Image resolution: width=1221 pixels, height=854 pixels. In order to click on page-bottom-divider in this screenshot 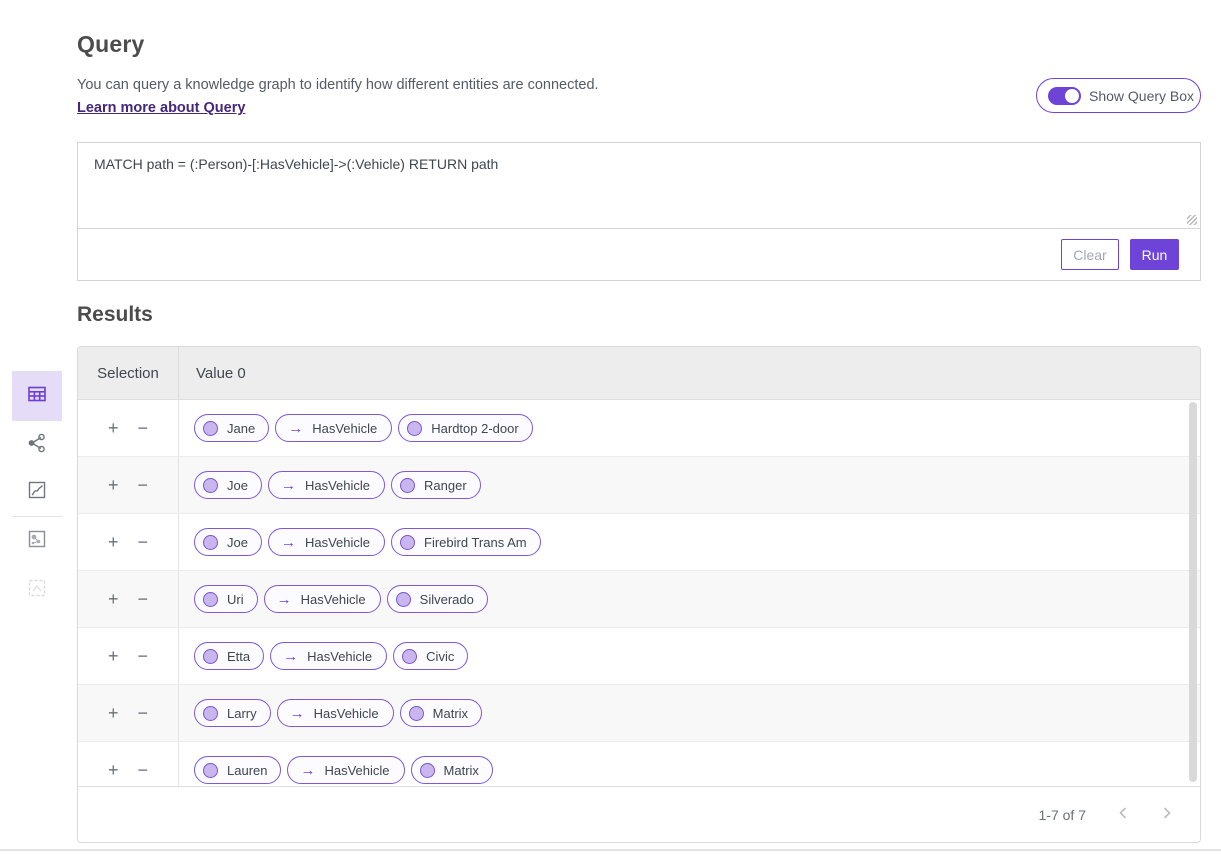, I will do `click(610, 850)`.